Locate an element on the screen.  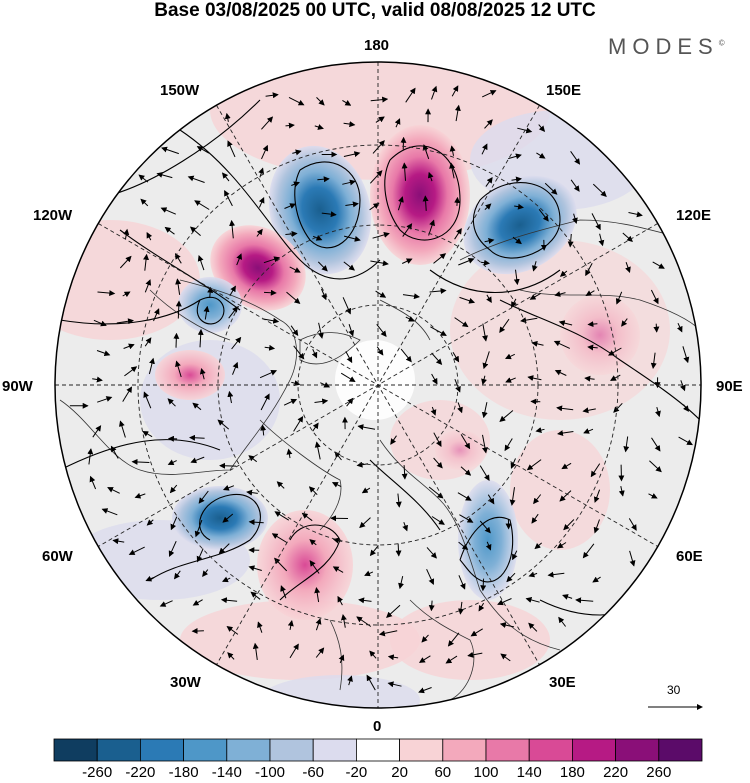
longitude-label-30e: 30E is located at coordinates (562, 682).